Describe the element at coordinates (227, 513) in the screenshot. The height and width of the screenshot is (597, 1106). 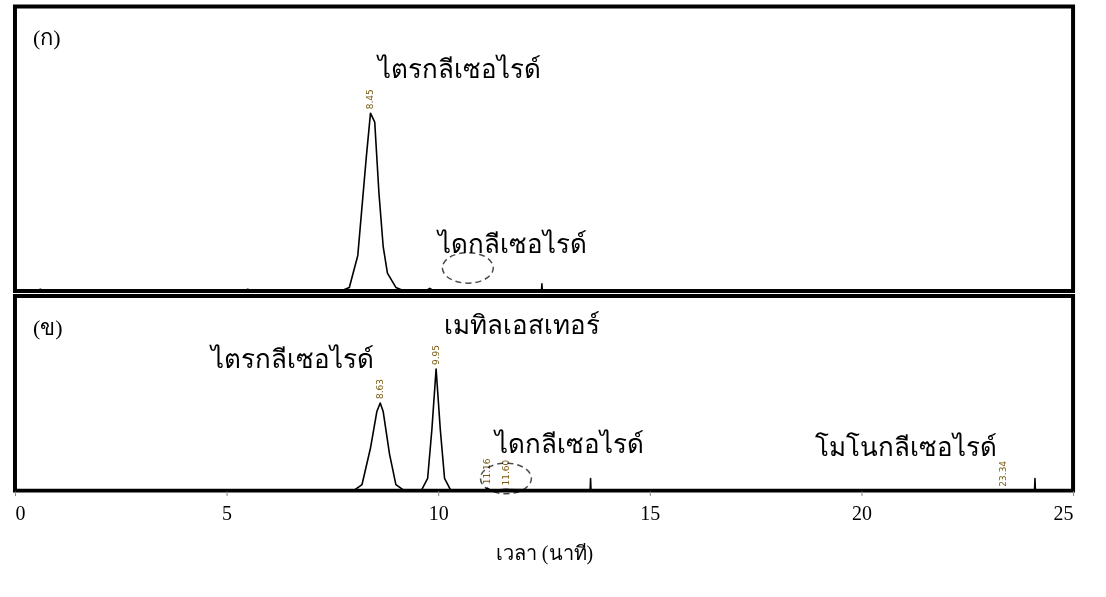
I see `x-tick-label: 5` at that location.